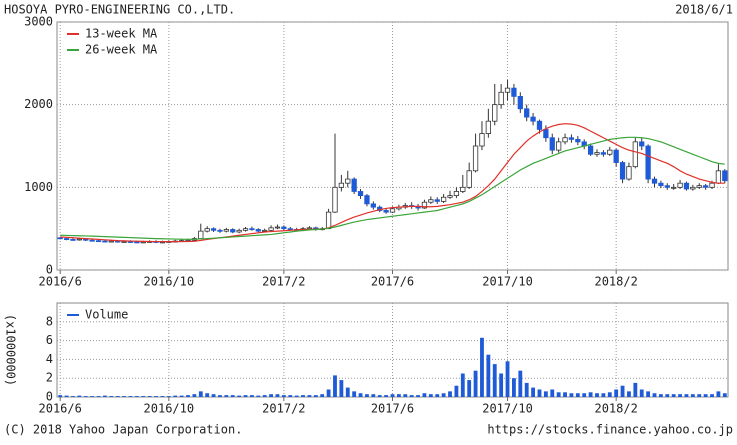 The width and height of the screenshot is (737, 445). I want to click on x-tick-label: 2016/6, so click(60, 282).